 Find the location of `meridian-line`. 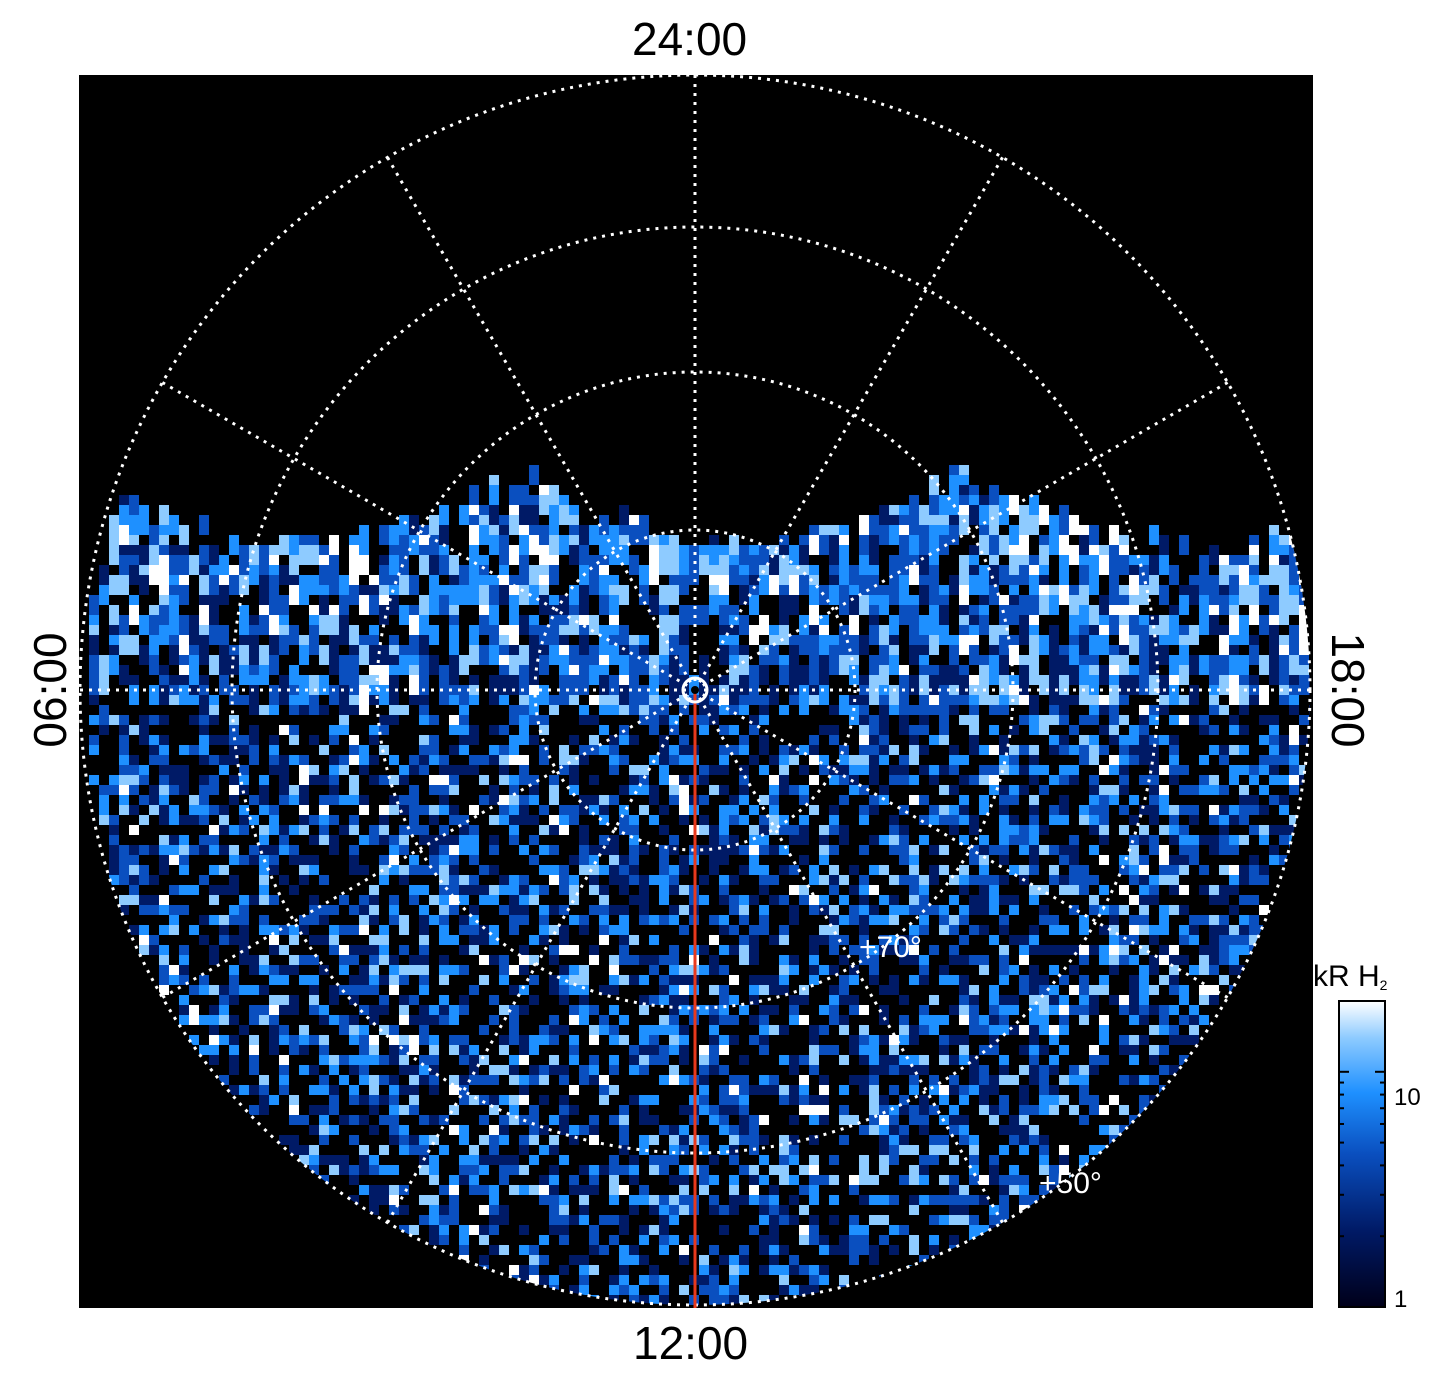

meridian-line is located at coordinates (428, 843).